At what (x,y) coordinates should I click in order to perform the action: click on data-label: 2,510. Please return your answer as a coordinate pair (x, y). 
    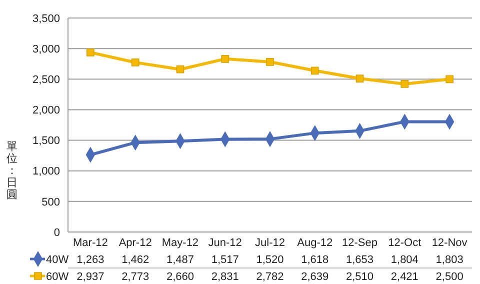
    Looking at the image, I should click on (360, 277).